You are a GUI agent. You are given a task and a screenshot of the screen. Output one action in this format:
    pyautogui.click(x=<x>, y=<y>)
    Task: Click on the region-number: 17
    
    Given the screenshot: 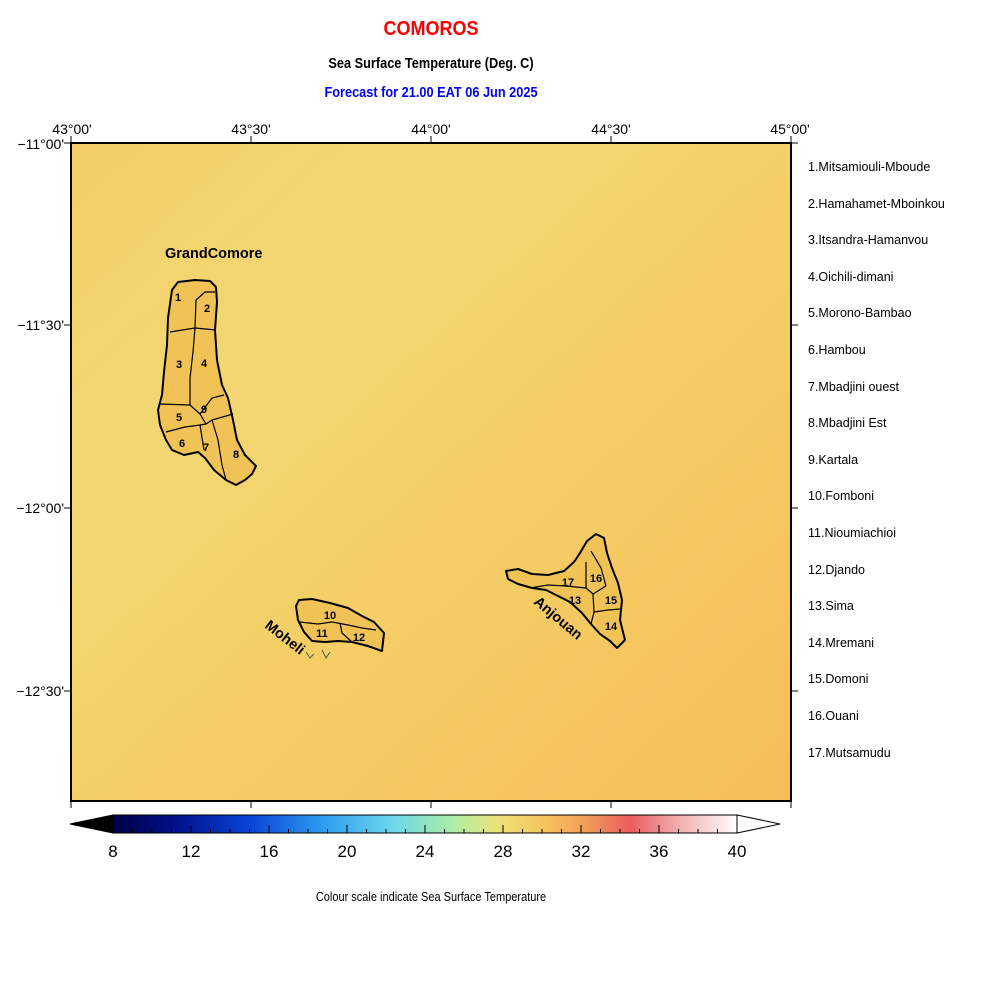 What is the action you would take?
    pyautogui.click(x=568, y=583)
    